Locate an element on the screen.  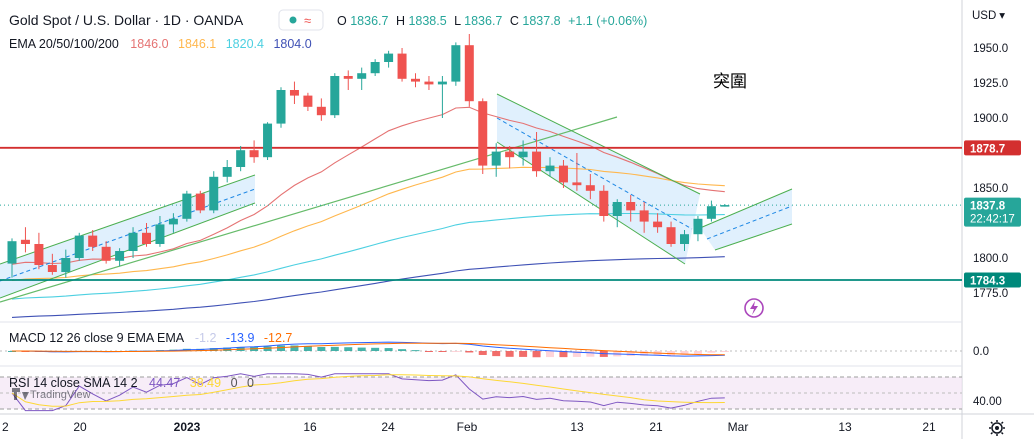
rsi-extra-value-1: 0 is located at coordinates (234, 383).